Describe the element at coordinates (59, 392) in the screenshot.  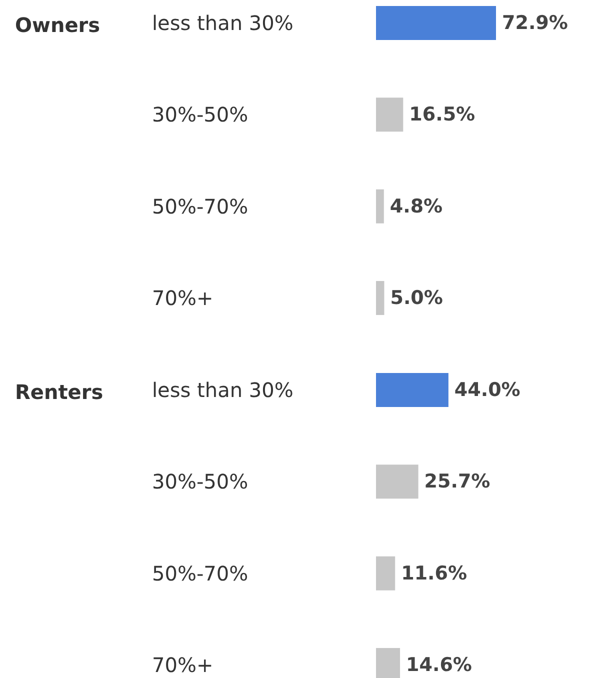
I see `text: Renters` at that location.